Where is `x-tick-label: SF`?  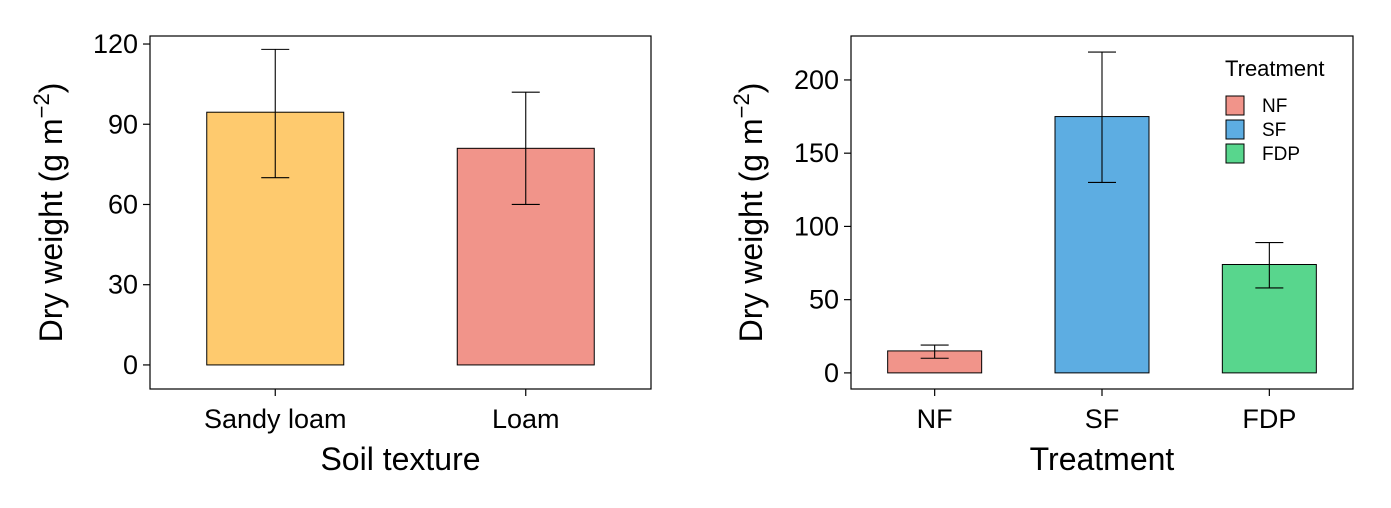 x-tick-label: SF is located at coordinates (1102, 419).